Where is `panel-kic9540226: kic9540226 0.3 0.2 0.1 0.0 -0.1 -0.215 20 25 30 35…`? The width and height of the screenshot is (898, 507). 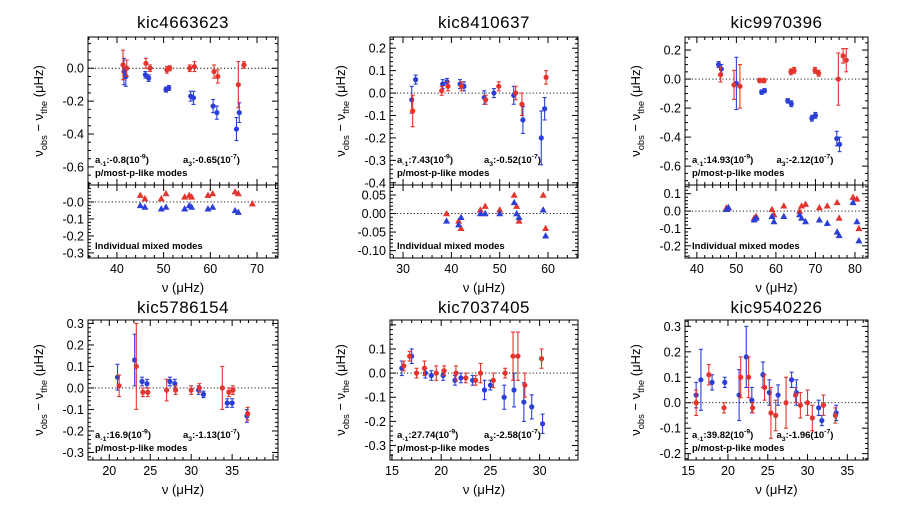 panel-kic9540226: kic9540226 0.3 0.2 0.1 0.0 -0.1 -0.215 20 25 30 35… is located at coordinates (748, 397).